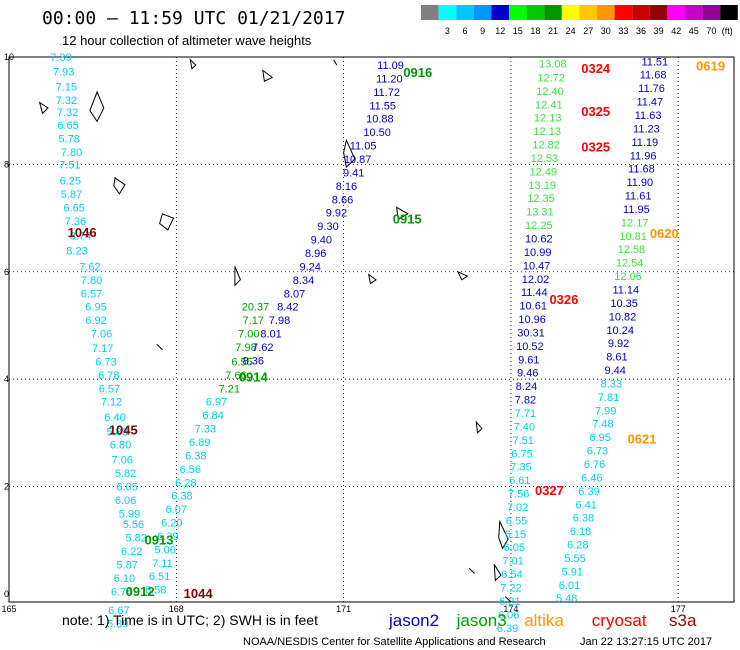 The image size is (740, 650). Describe the element at coordinates (653, 76) in the screenshot. I see `wave-height-value: 11.68` at that location.